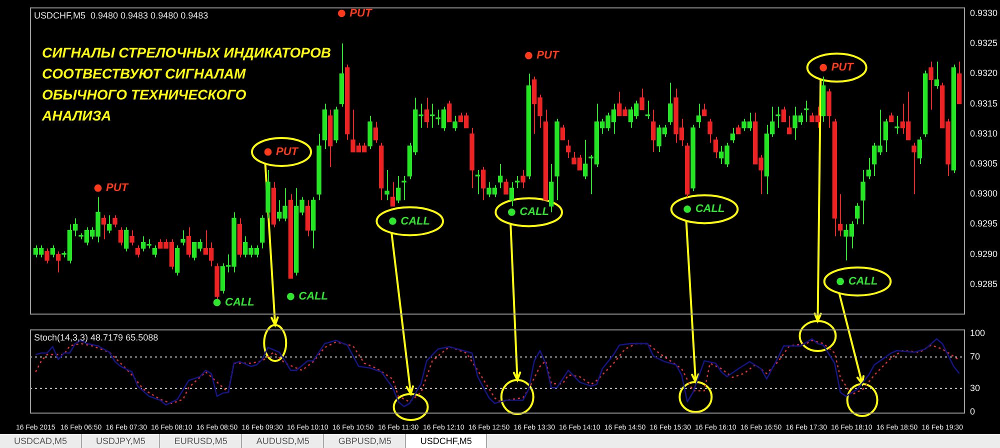  I want to click on y-tick-label: 0.9330, so click(984, 13).